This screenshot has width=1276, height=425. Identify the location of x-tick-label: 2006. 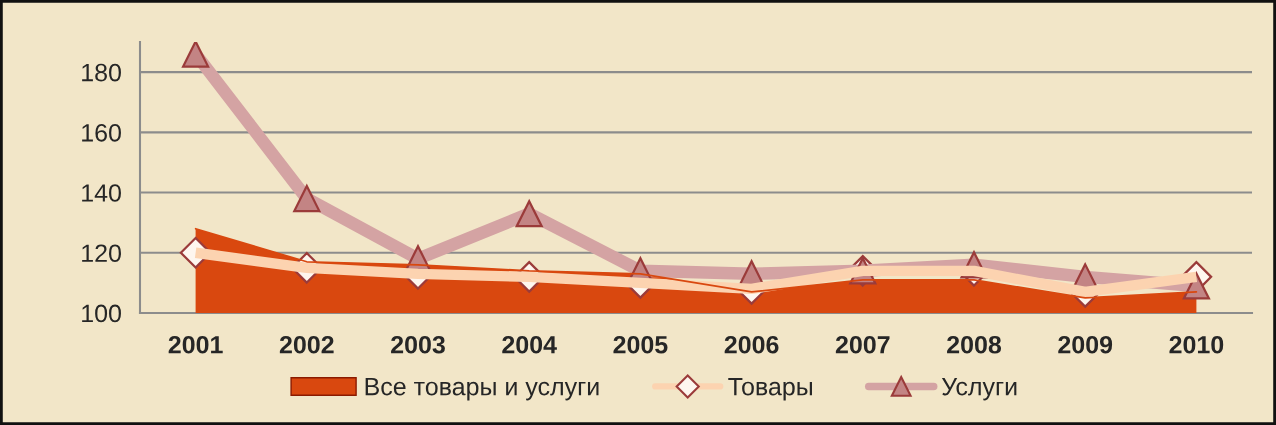
(751, 344).